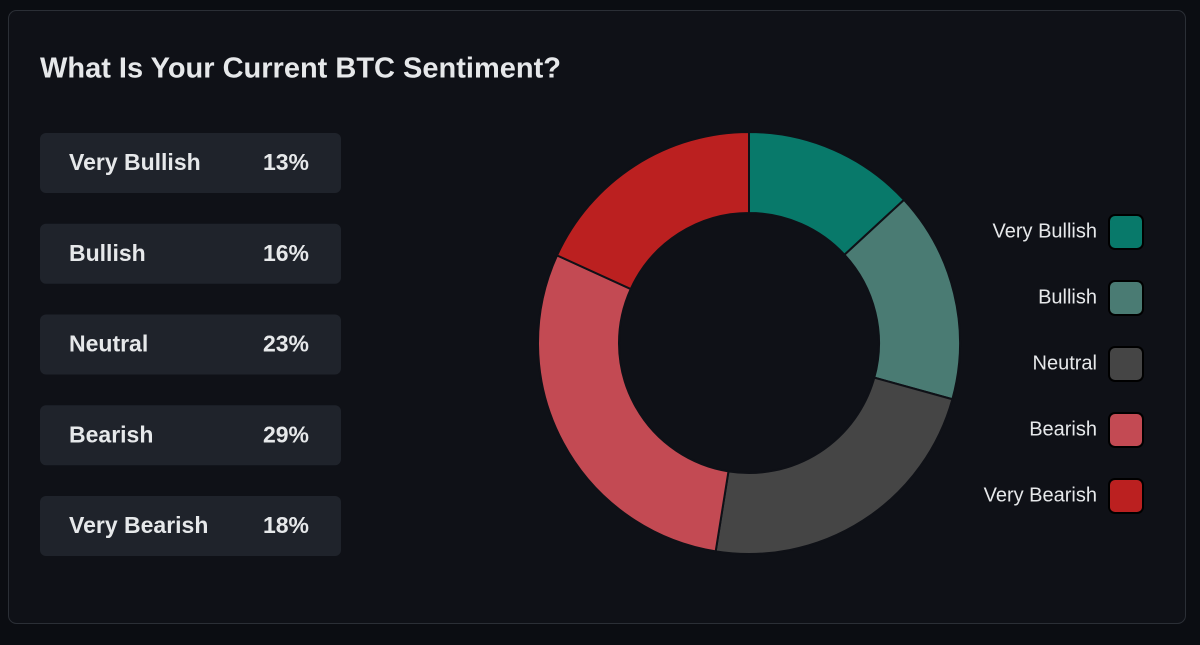 Image resolution: width=1200 pixels, height=645 pixels. Describe the element at coordinates (286, 525) in the screenshot. I see `option-percent: 18%` at that location.